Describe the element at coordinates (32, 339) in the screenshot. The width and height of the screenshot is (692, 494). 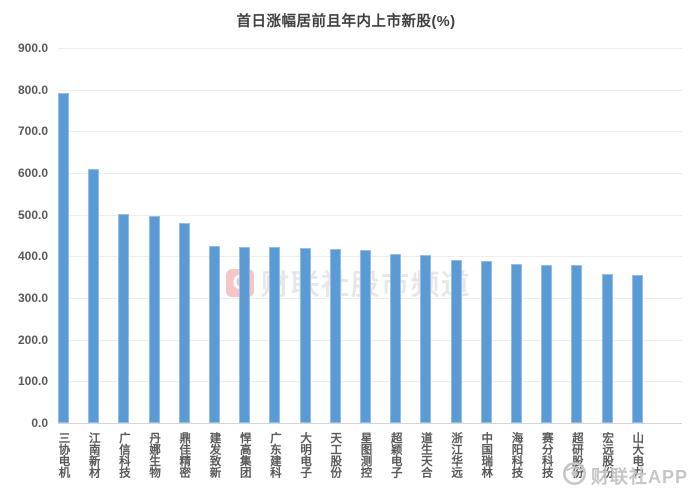
I see `y-tick-label: 200.0` at that location.